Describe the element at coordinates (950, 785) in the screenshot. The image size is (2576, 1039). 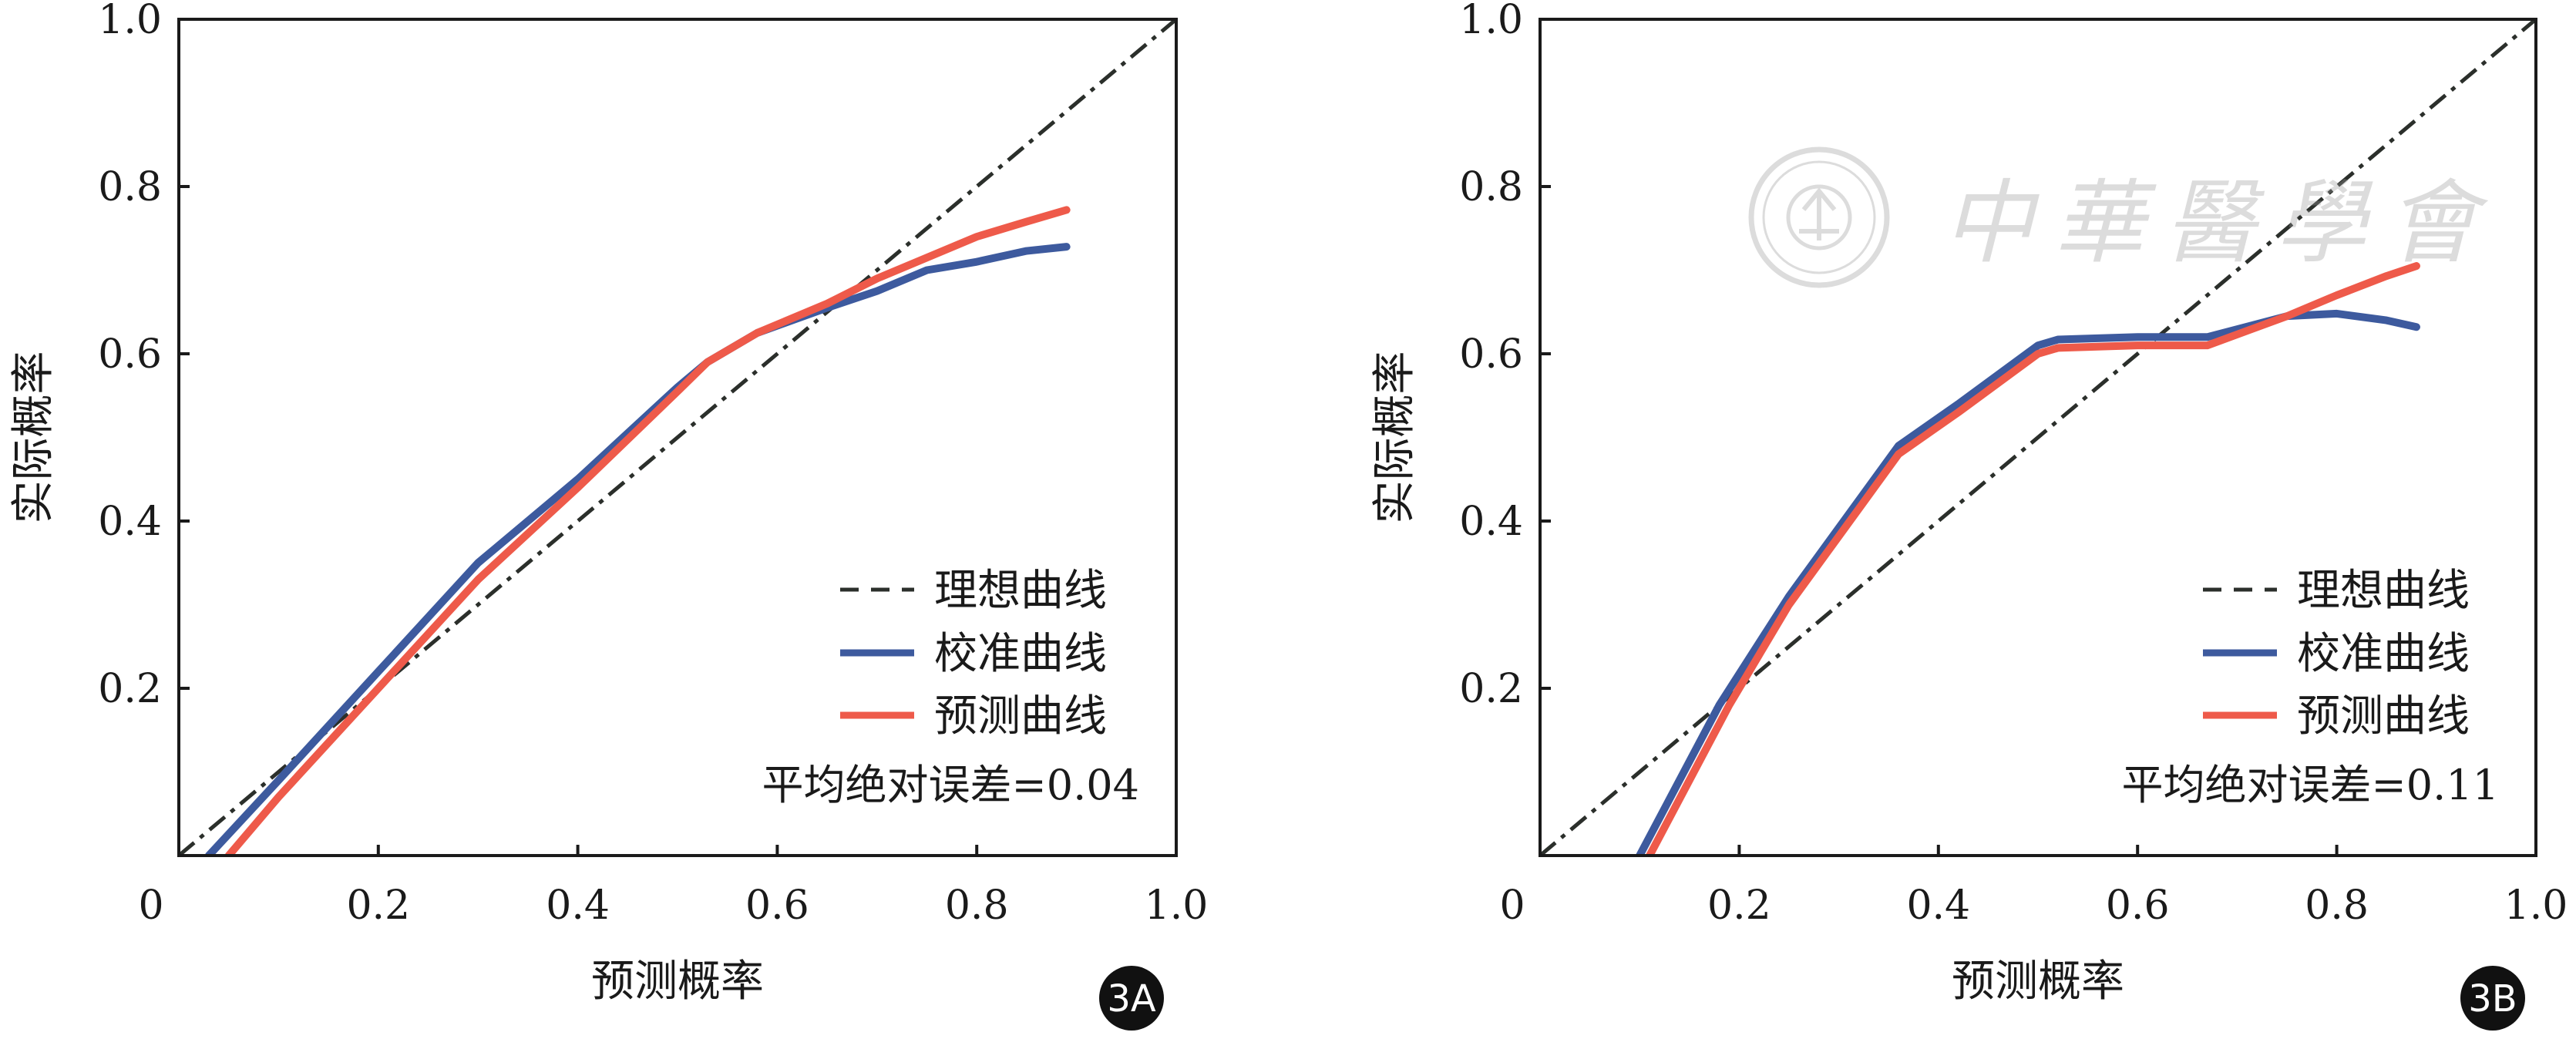
I see `mae-annotation: 平均绝对误差=0.04` at that location.